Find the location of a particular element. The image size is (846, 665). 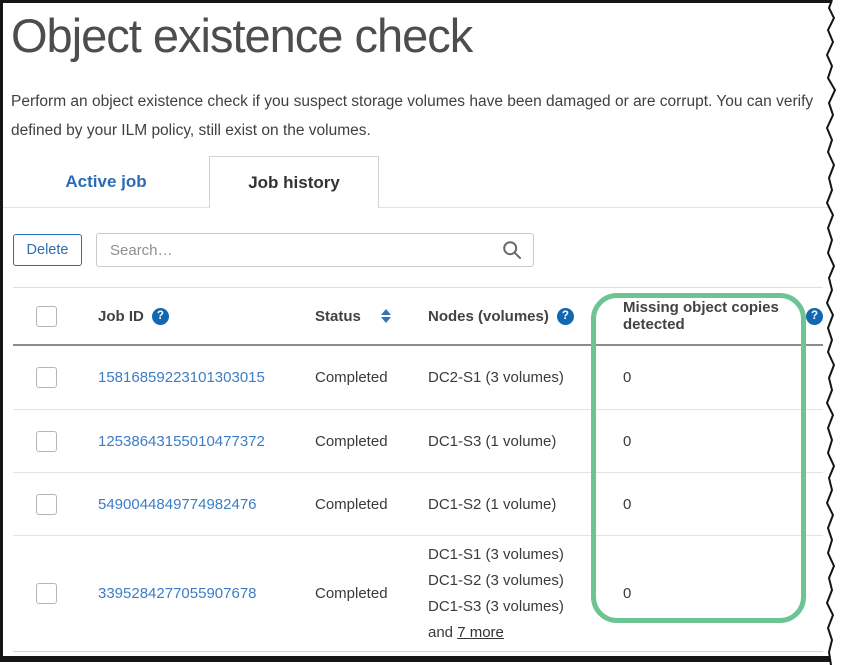

nodes-line: DC1-S2 (3 volumes) is located at coordinates (496, 580).